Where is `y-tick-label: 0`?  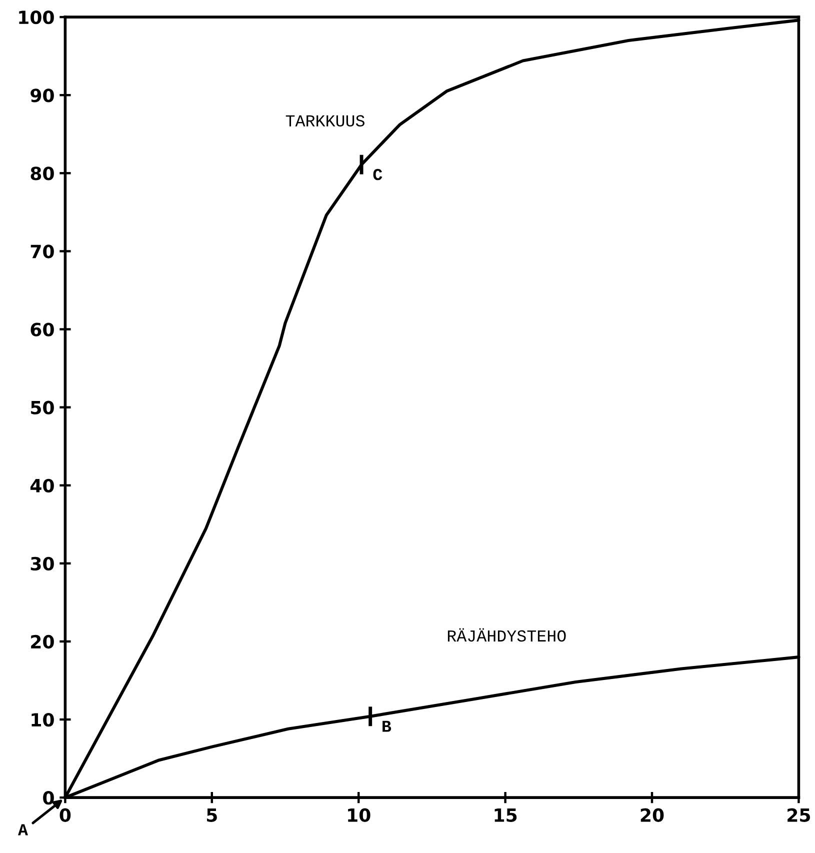 y-tick-label: 0 is located at coordinates (48, 798).